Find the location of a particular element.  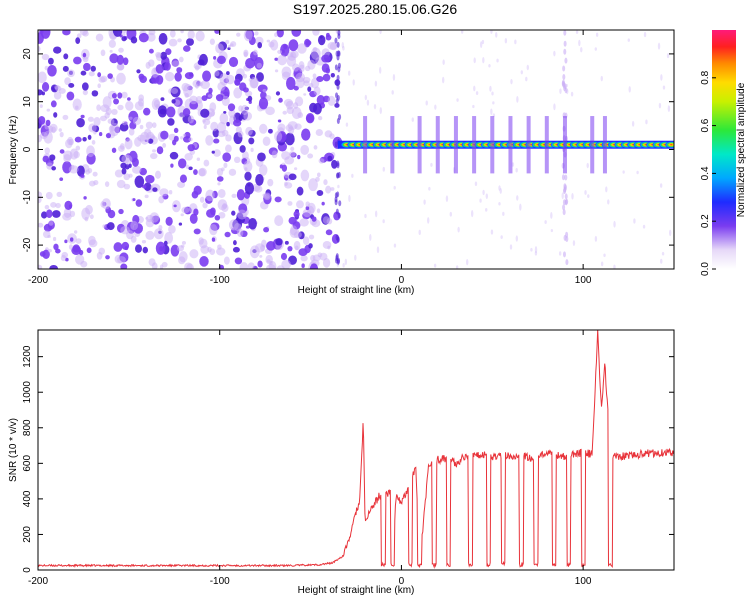

y-tick-label: 0 is located at coordinates (27, 149).